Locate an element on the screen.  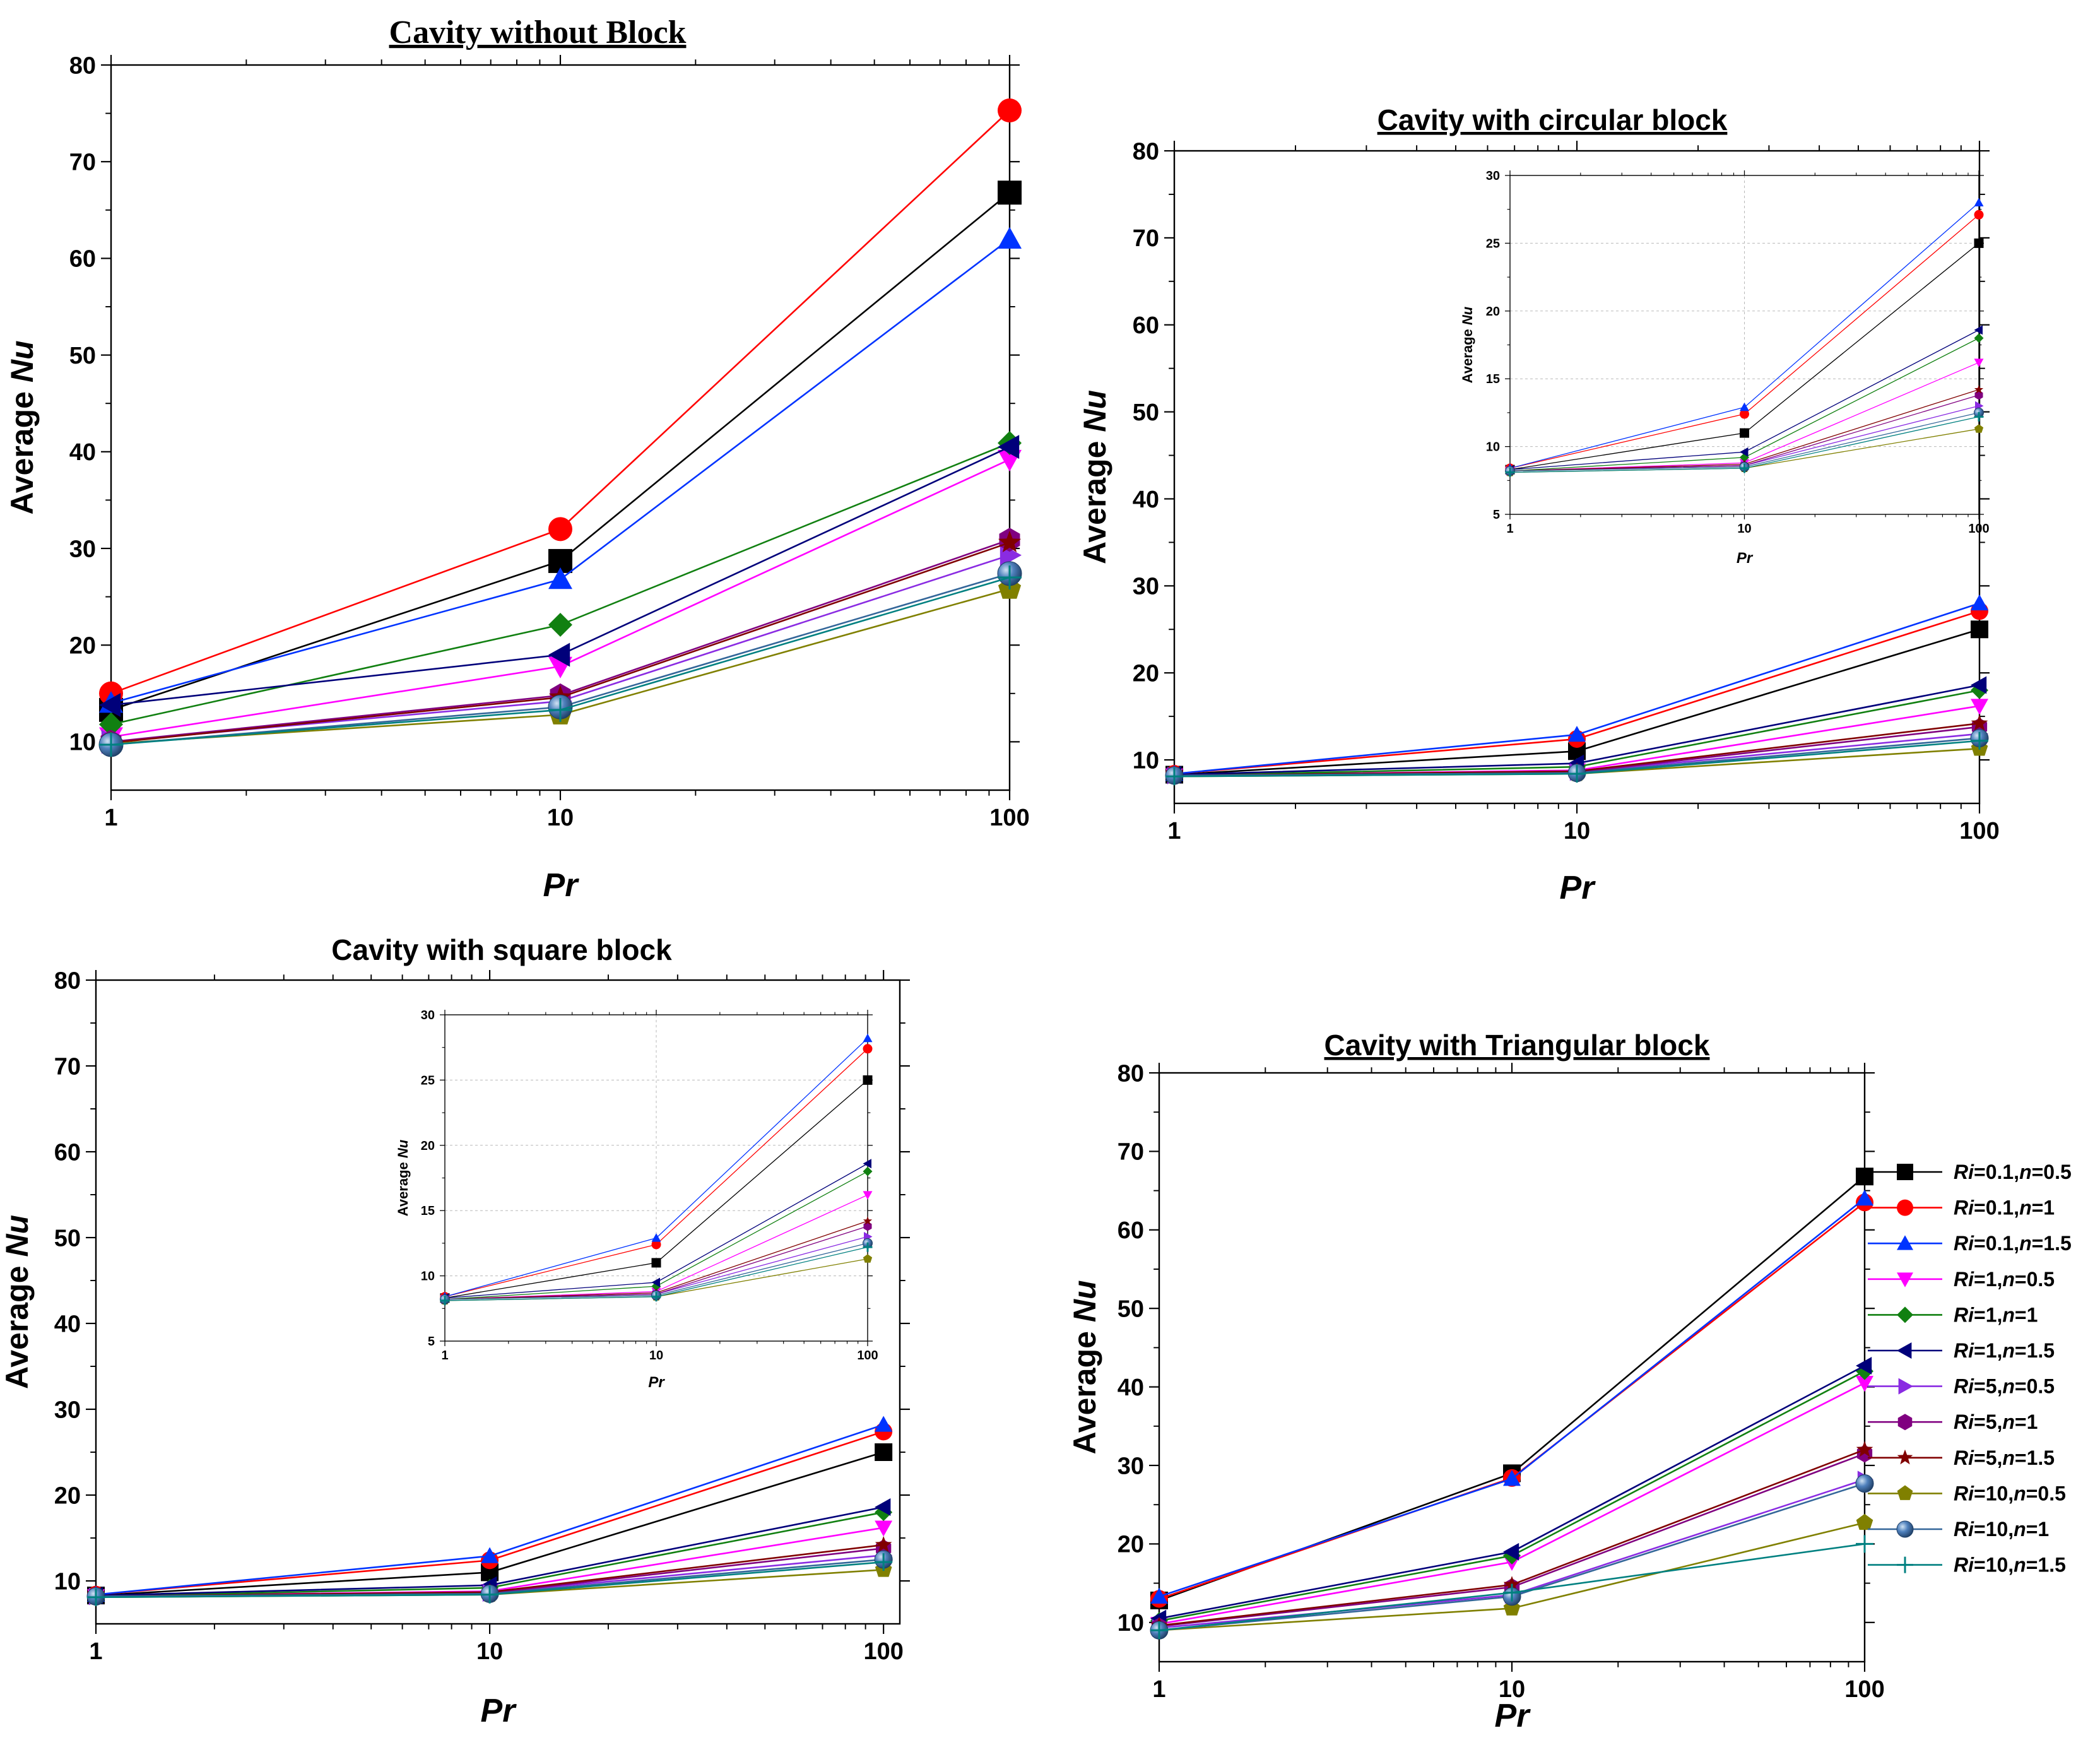
square-inset-y-tick-label: 15 is located at coordinates (428, 1211).